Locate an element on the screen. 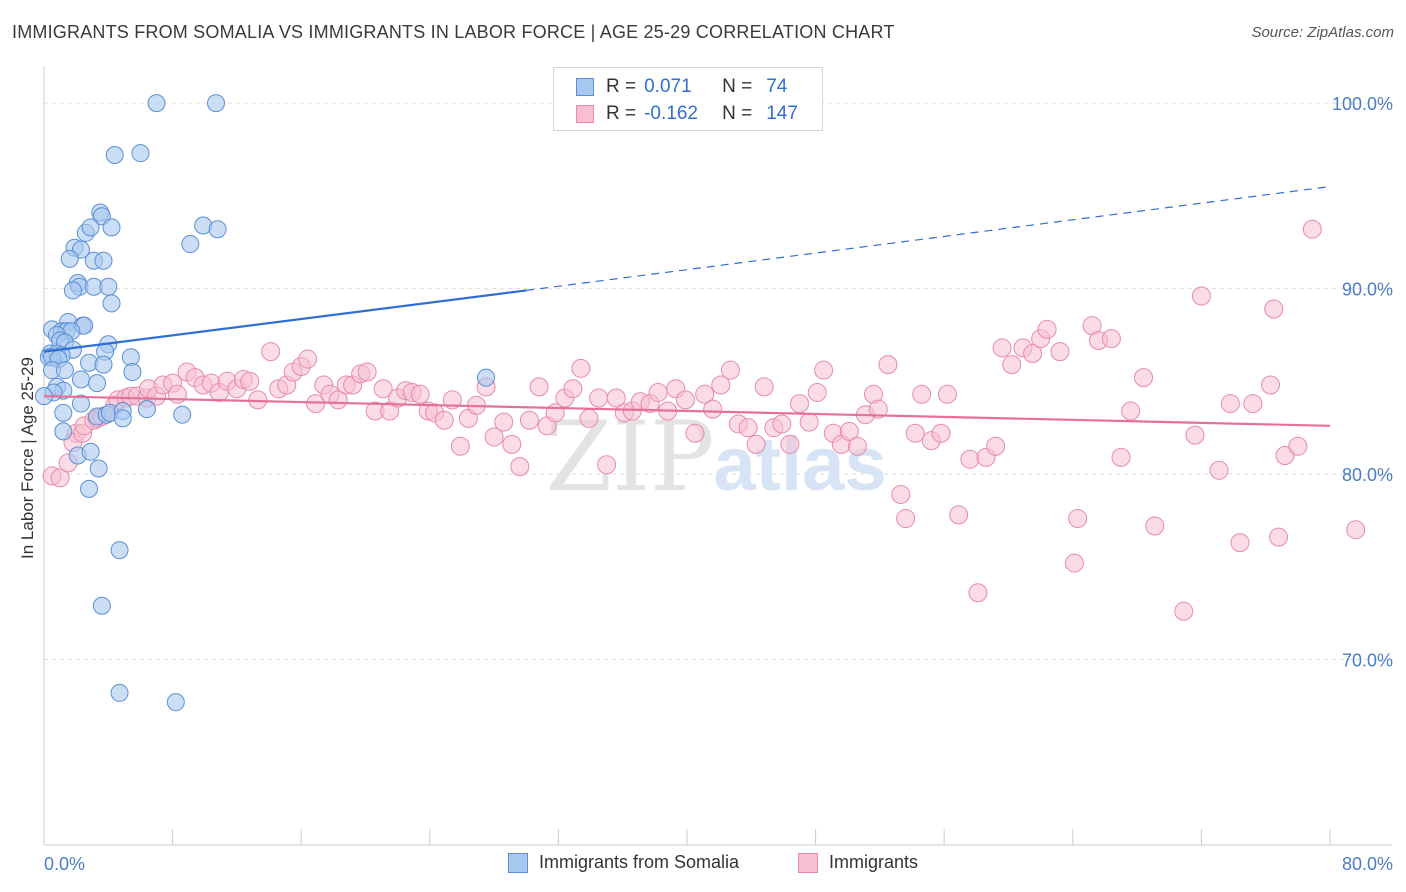 The height and width of the screenshot is (892, 1406). bottom-legend-label-somalia: Immigrants from Somalia is located at coordinates (639, 862).